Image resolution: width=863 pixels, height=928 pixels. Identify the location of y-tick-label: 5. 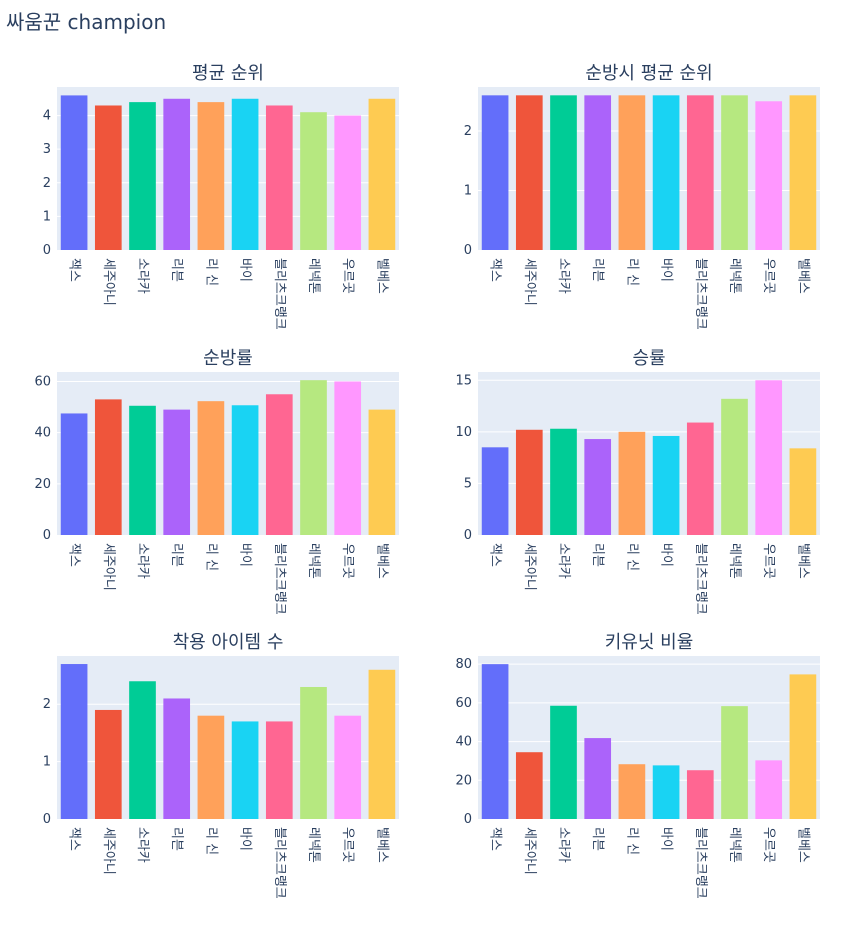
(468, 483).